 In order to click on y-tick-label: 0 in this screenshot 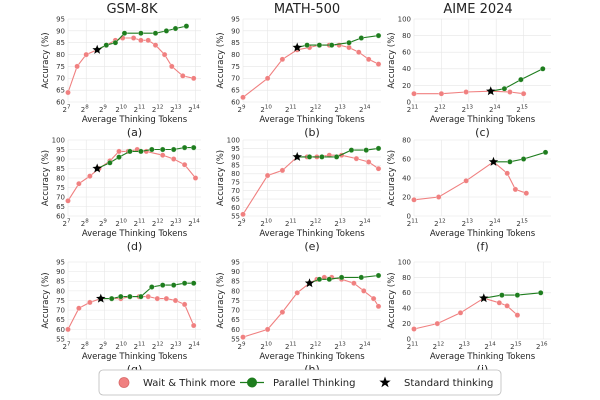, I will do `click(409, 216)`.